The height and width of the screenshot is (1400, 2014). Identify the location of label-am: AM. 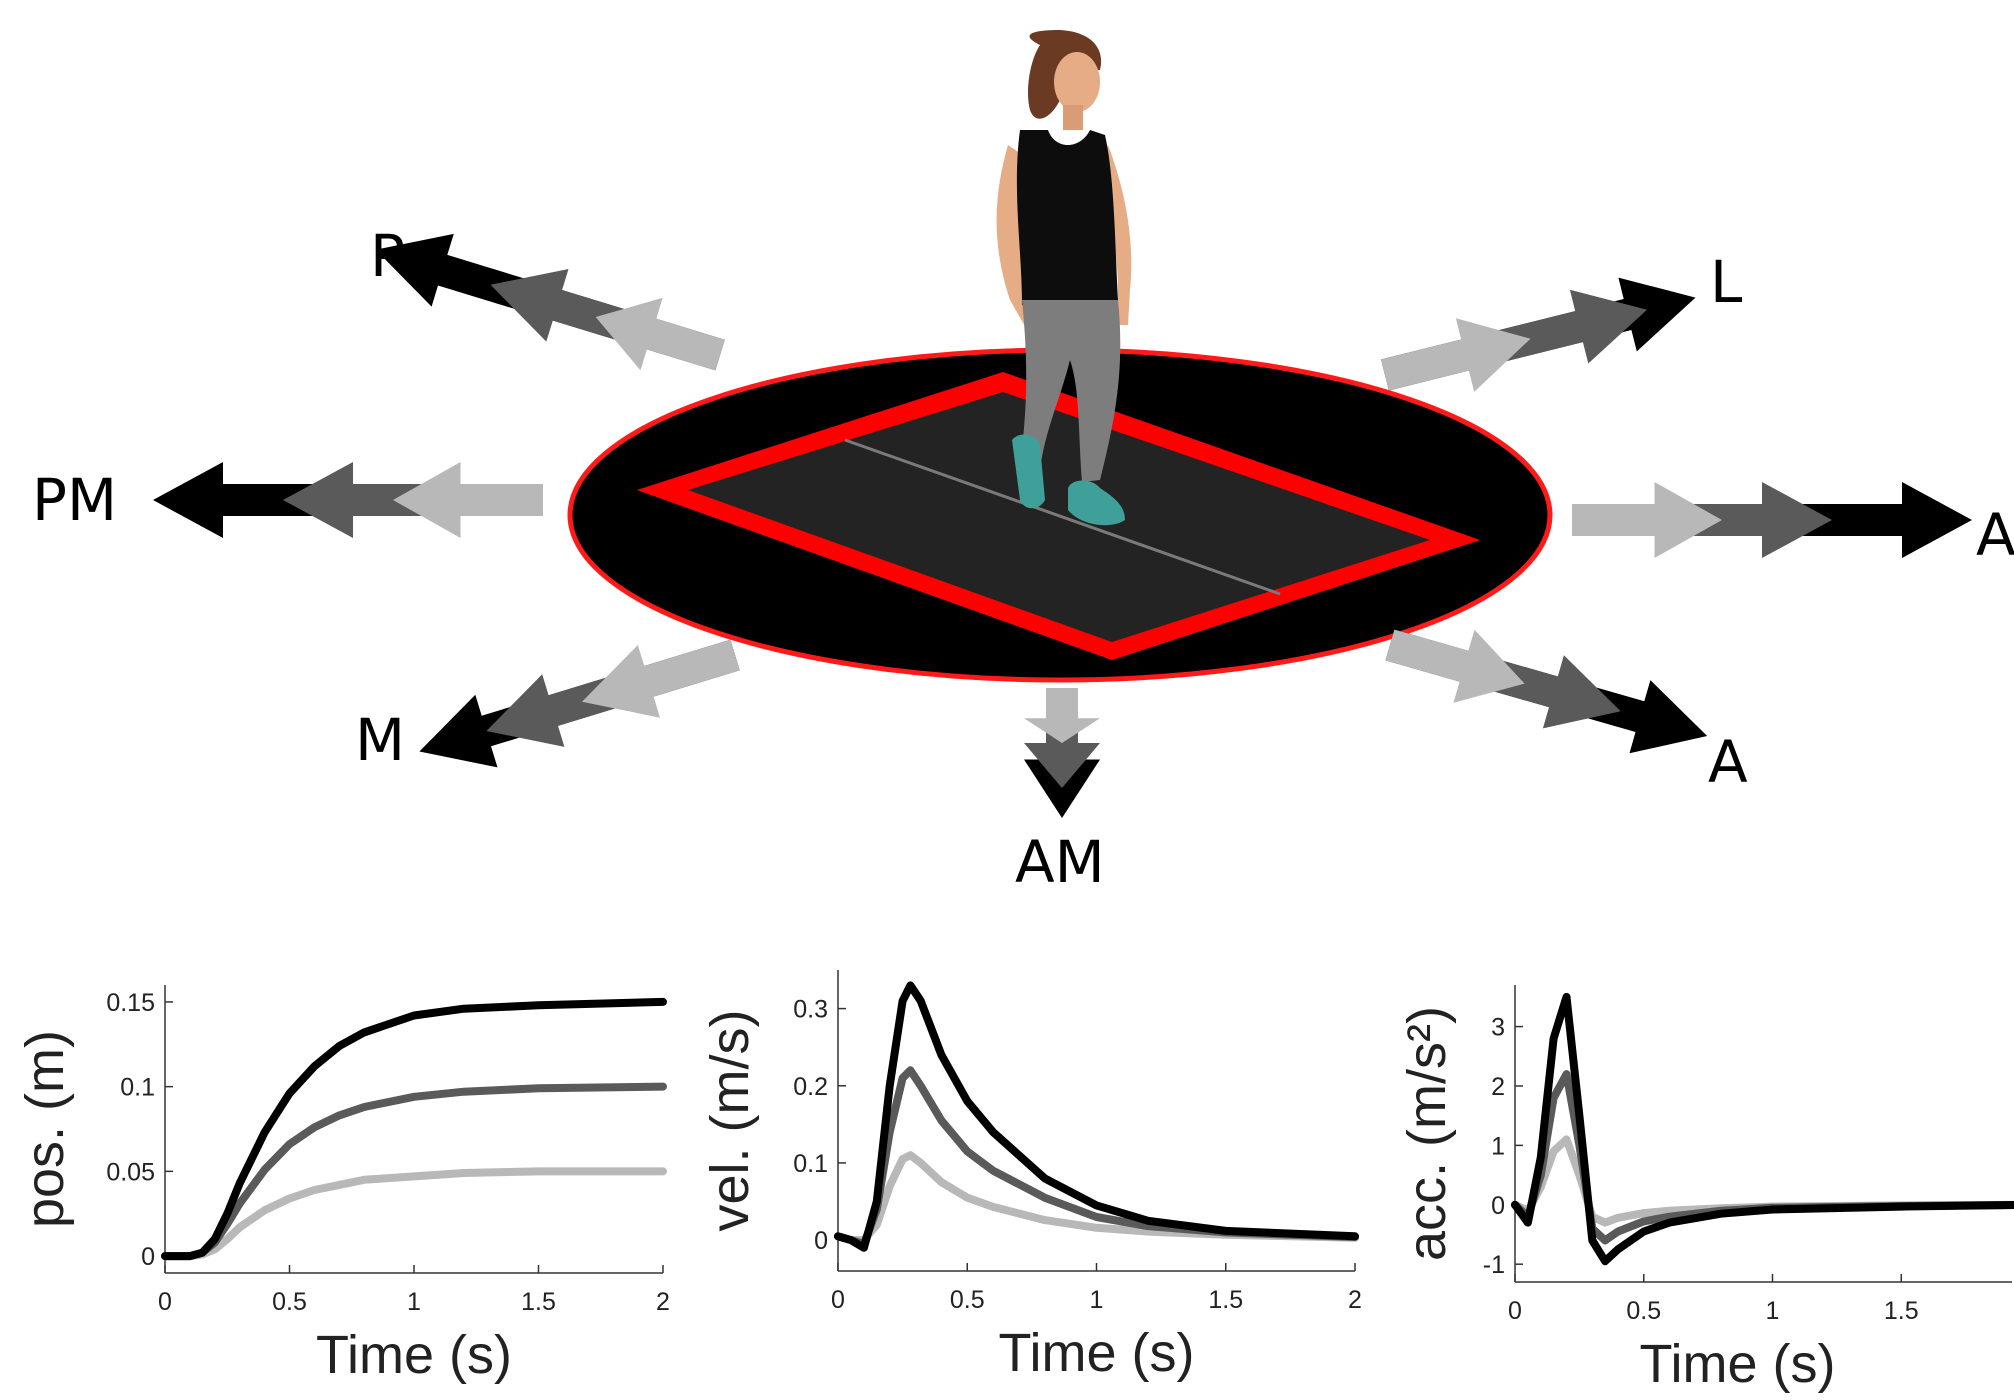
(1060, 862).